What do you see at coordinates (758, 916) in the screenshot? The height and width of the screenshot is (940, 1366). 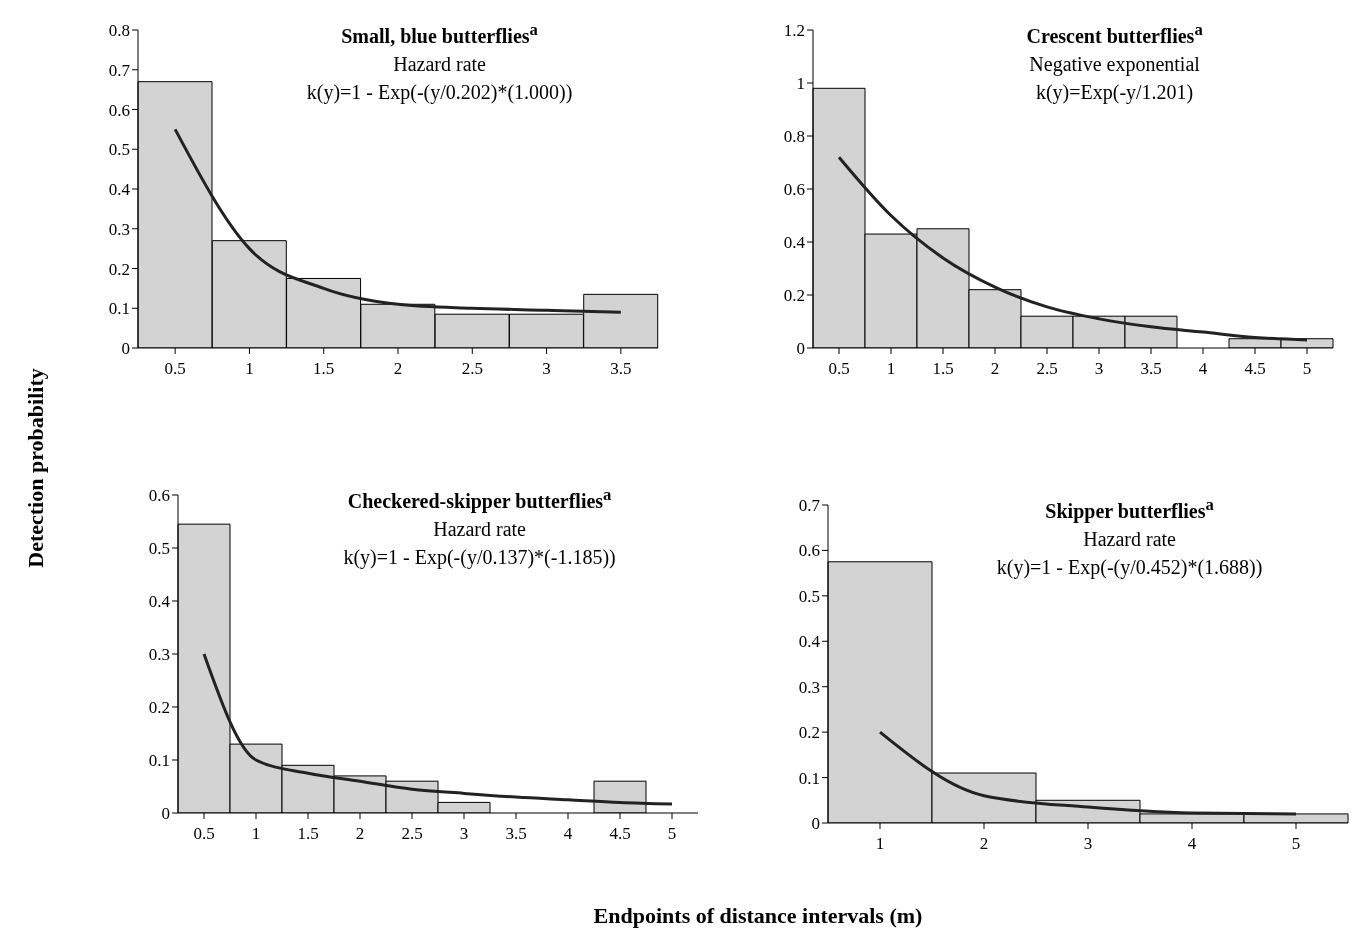 I see `x-axis-title: Endpoints of distance intervals (m)` at bounding box center [758, 916].